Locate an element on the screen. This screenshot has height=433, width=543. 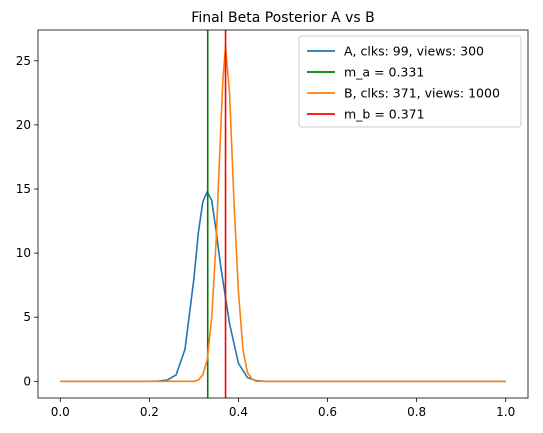
legend-label: A, clks: 99, views: 300 is located at coordinates (414, 51).